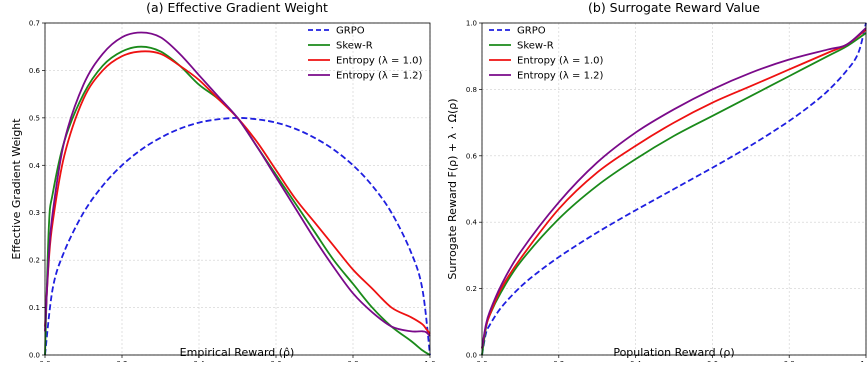 The height and width of the screenshot is (366, 867). What do you see at coordinates (471, 24) in the screenshot?
I see `y-tick-label: 1.0` at bounding box center [471, 24].